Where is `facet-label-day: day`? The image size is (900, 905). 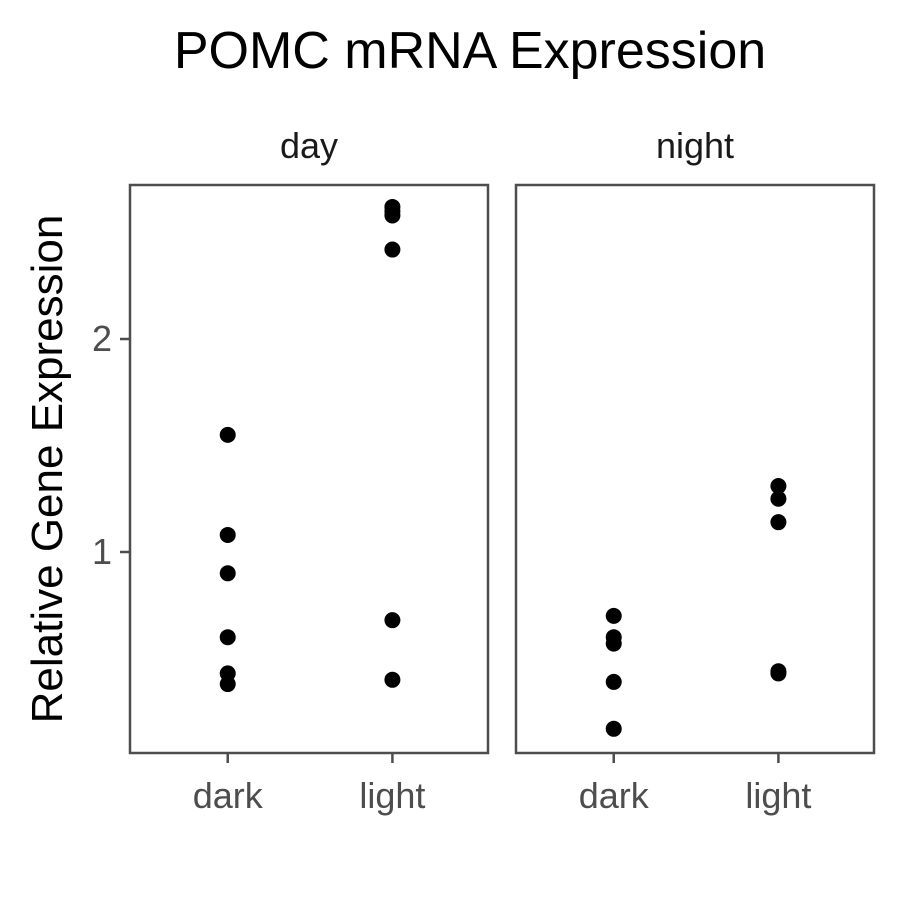 facet-label-day: day is located at coordinates (309, 145).